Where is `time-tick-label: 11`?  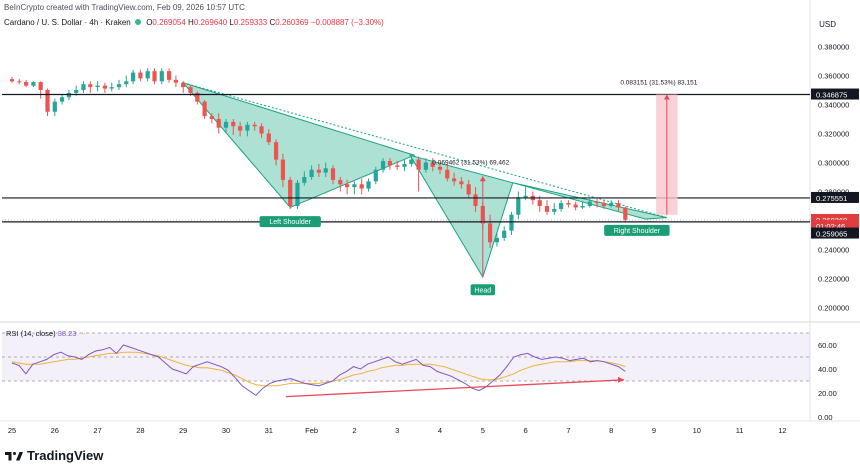 time-tick-label: 11 is located at coordinates (740, 430).